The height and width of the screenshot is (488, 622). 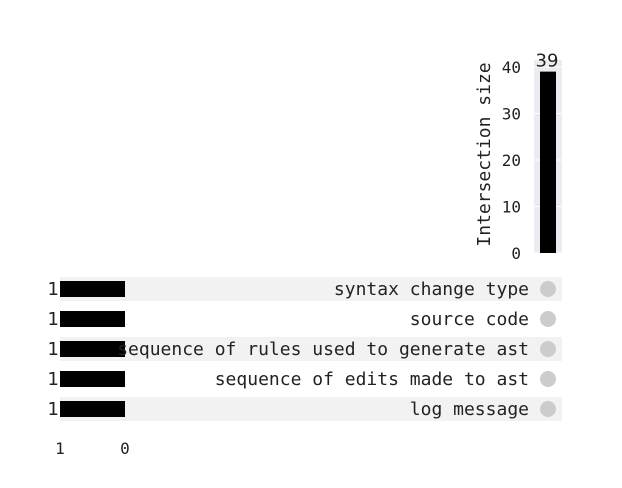 I want to click on set-name-label: syntax change type, so click(x=431, y=289).